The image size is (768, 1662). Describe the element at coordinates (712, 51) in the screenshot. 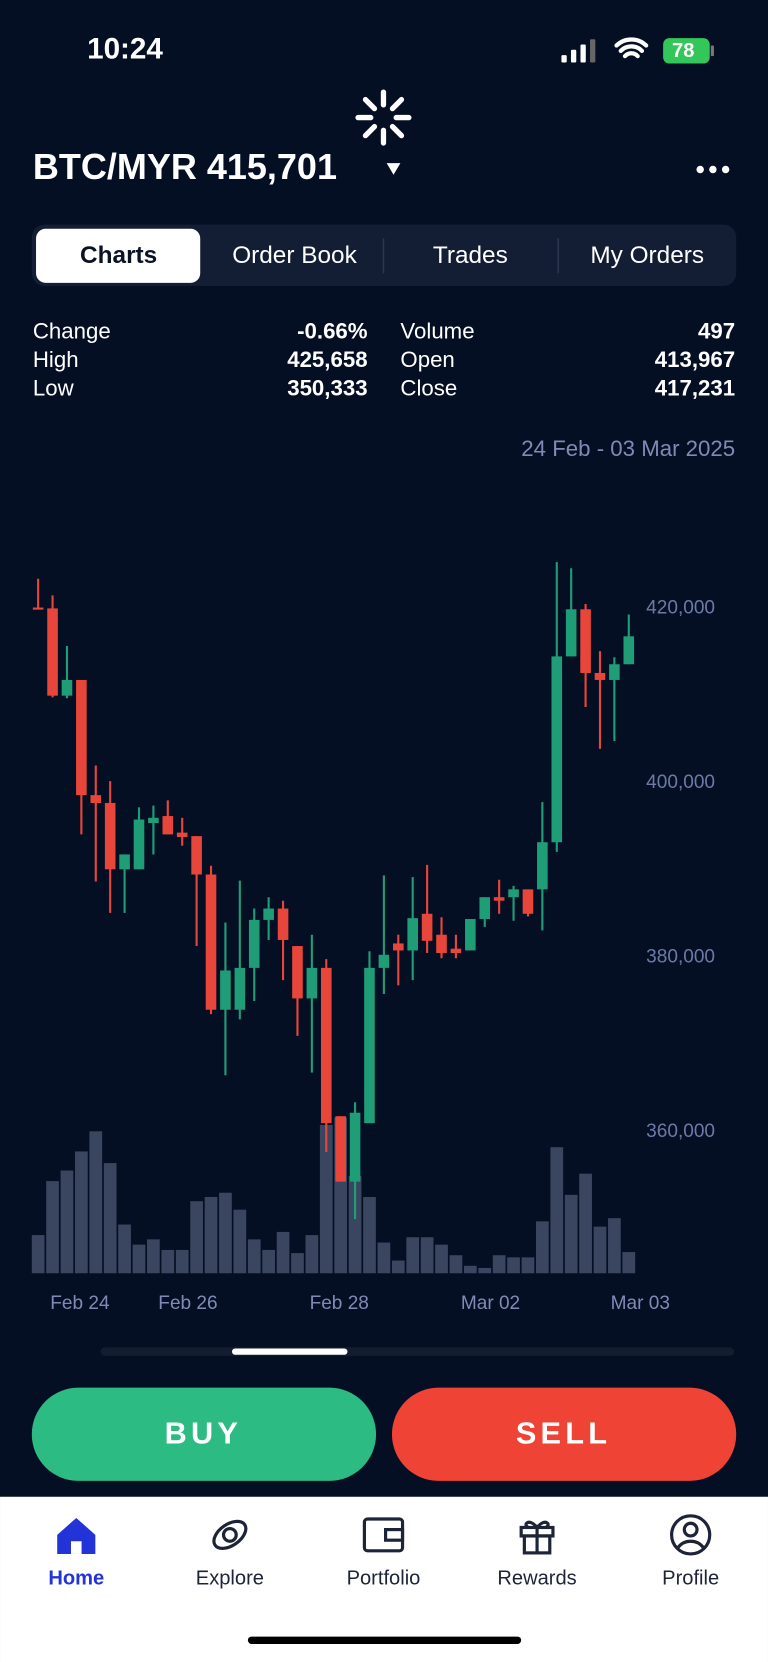

I see `battery-tip` at that location.